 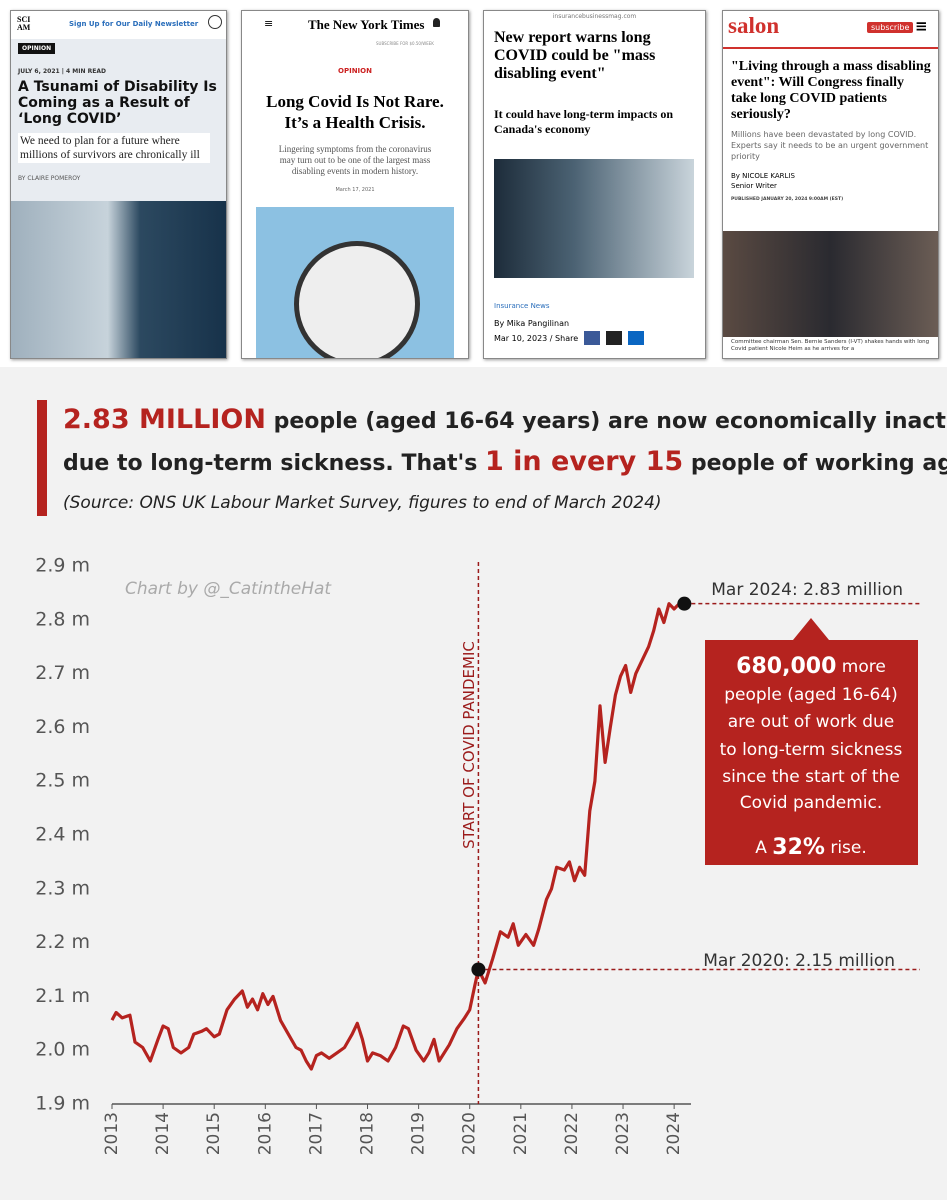 What do you see at coordinates (763, 176) in the screenshot?
I see `byline: By NICOLE KARLIS` at bounding box center [763, 176].